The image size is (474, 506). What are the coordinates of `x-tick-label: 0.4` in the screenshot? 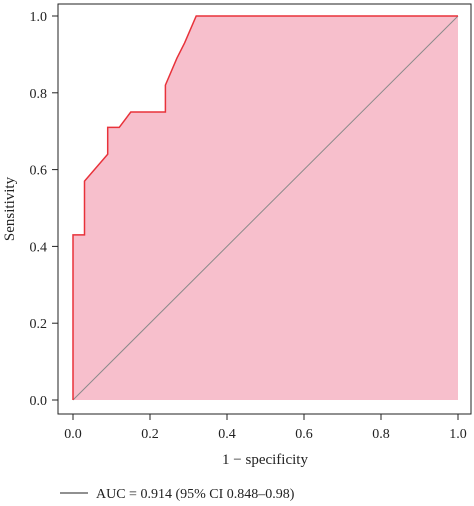 It's located at (227, 434).